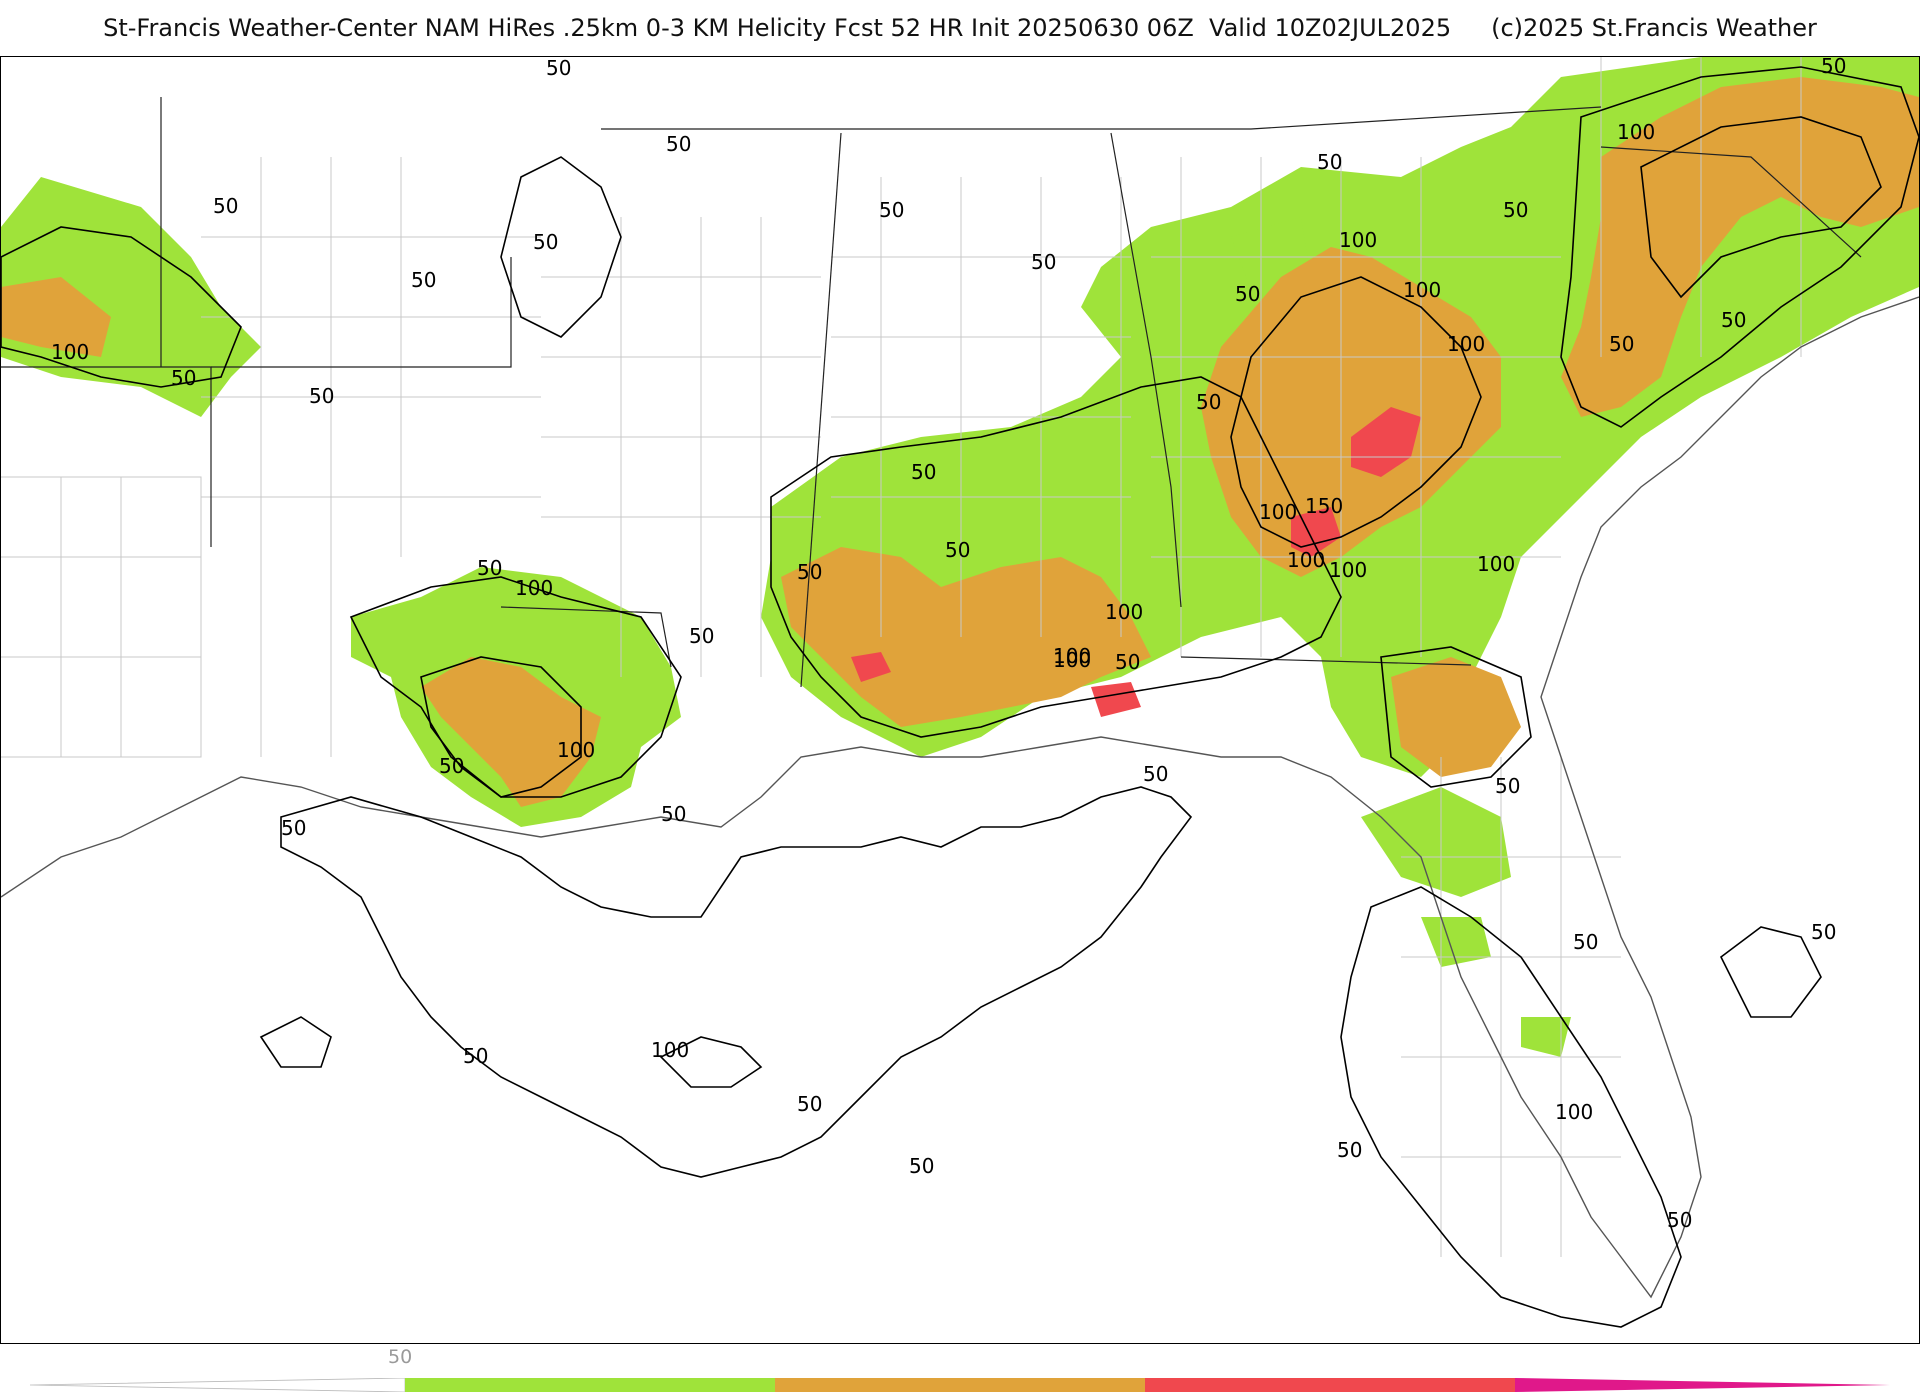 The width and height of the screenshot is (1920, 1400). I want to click on legend-seg-orange, so click(960, 1385).